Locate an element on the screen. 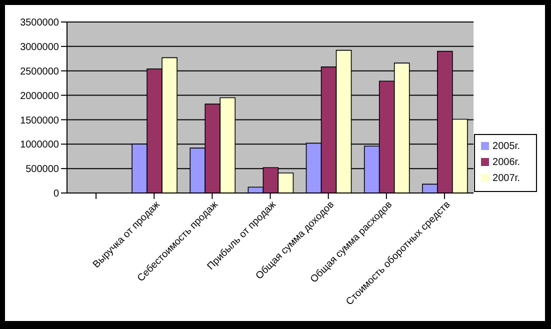 This screenshot has width=551, height=329. legend-label: 2006г. is located at coordinates (506, 162).